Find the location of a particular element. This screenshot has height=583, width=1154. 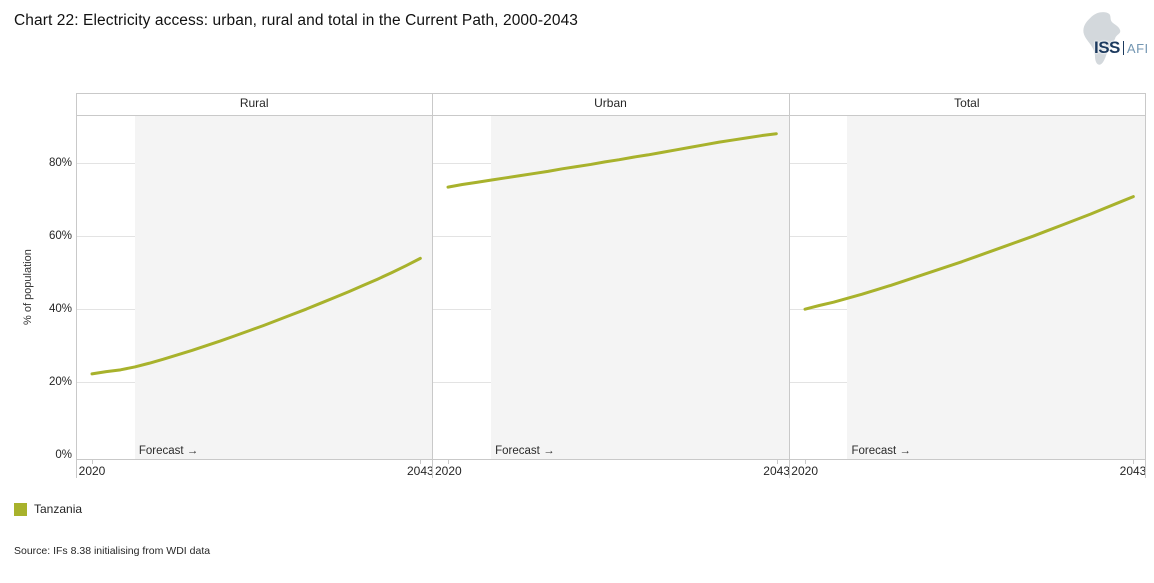

y-axis-title: % of population is located at coordinates (28, 287).